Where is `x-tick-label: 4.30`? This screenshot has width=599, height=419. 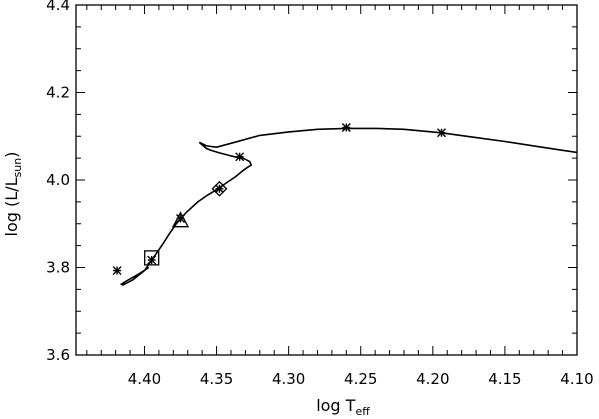 x-tick-label: 4.30 is located at coordinates (288, 379).